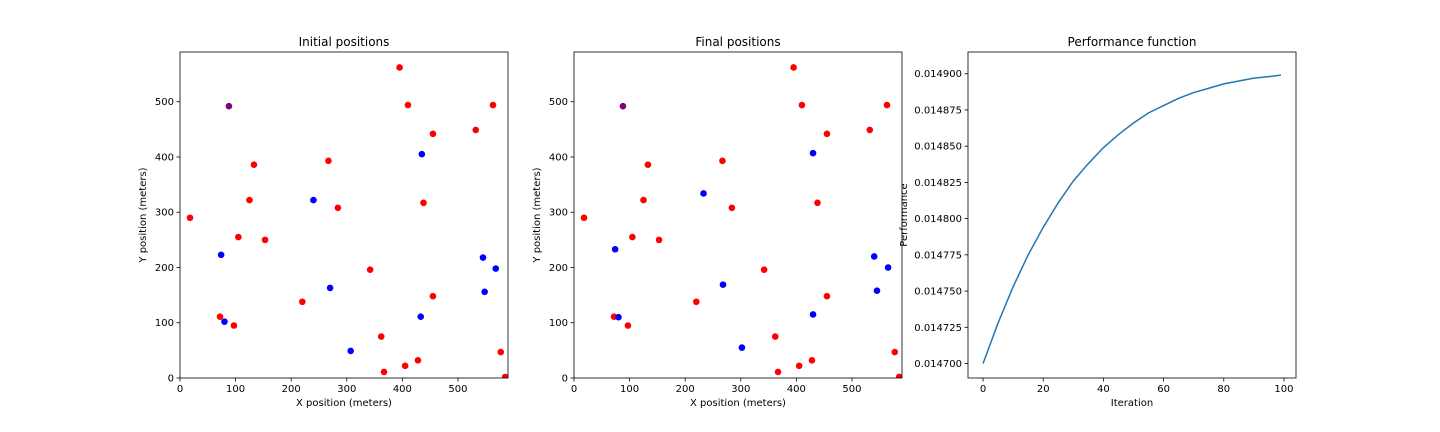 Image resolution: width=1440 pixels, height=432 pixels. What do you see at coordinates (537, 215) in the screenshot?
I see `y-axis-label: Y position (meters)` at bounding box center [537, 215].